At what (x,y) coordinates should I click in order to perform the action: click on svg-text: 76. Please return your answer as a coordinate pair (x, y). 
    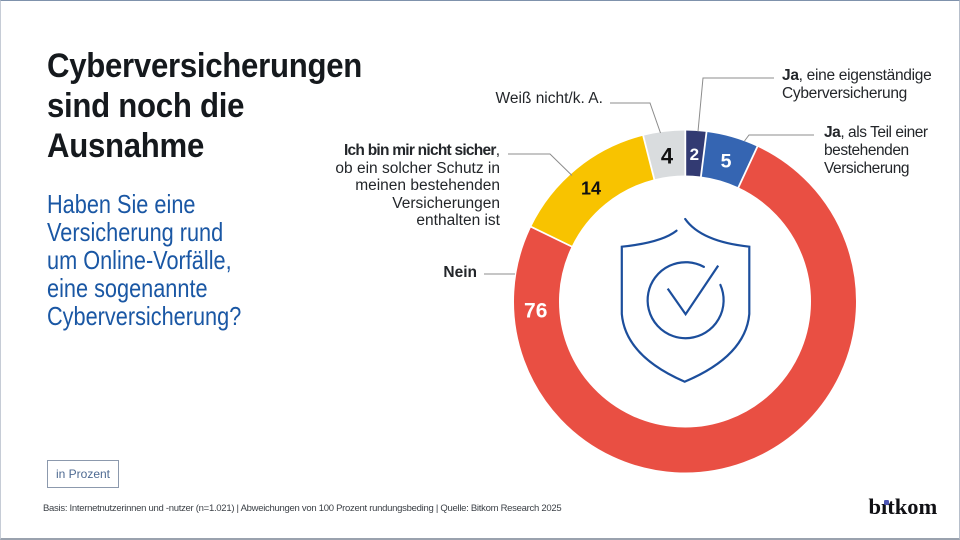
    Looking at the image, I should click on (535, 310).